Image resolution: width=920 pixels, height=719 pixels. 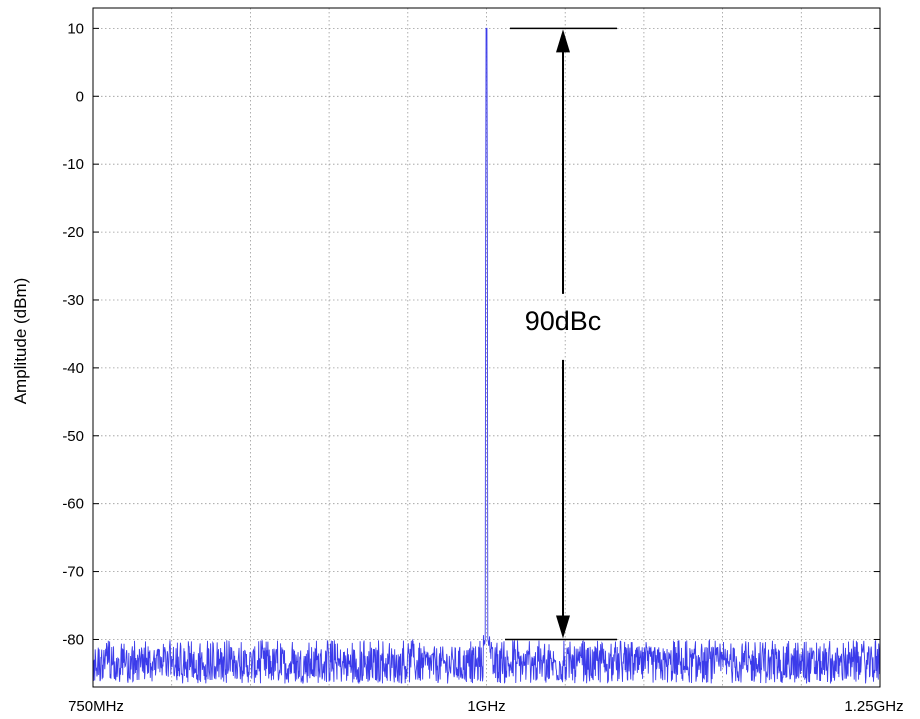 I want to click on y-tick-label: -60, so click(x=73, y=504).